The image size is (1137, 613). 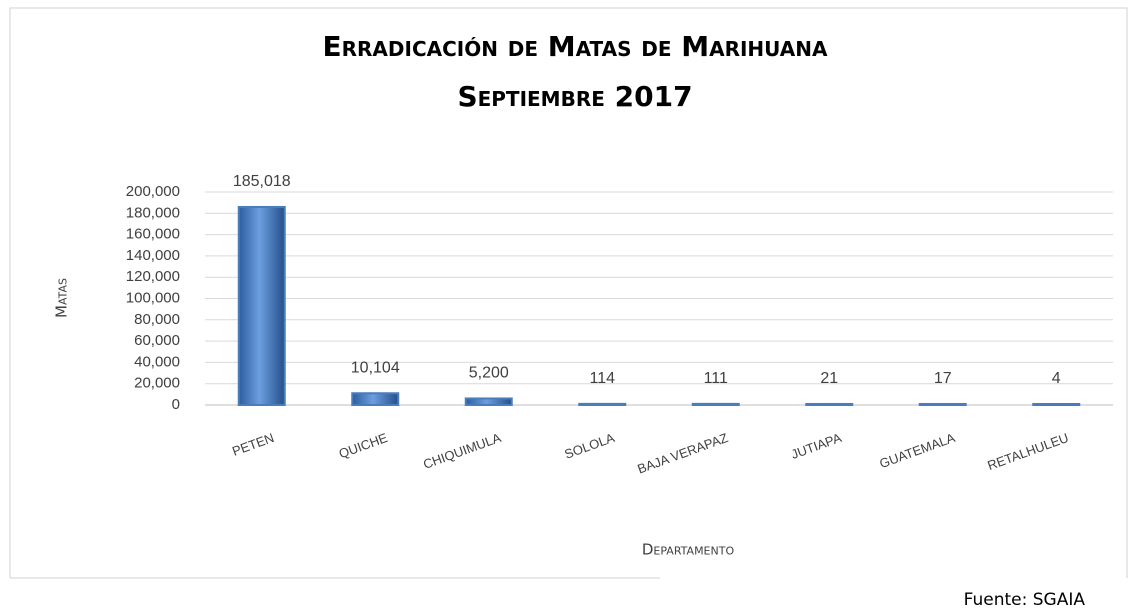 What do you see at coordinates (462, 451) in the screenshot?
I see `x-tick-label: CHIQUIMULA` at bounding box center [462, 451].